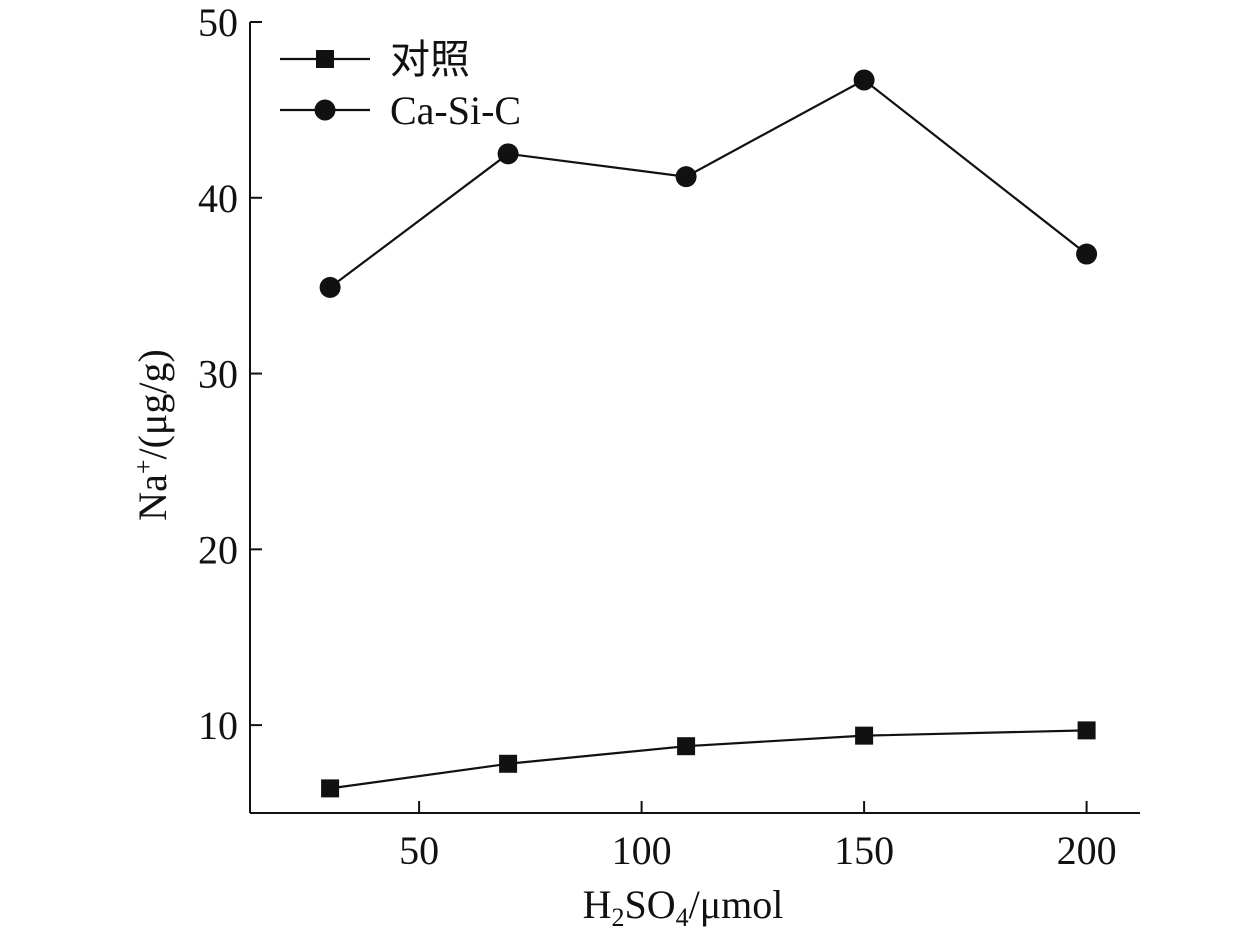 This screenshot has width=1259, height=940. I want to click on x-axis-label: H2SO4/μmol, so click(683, 907).